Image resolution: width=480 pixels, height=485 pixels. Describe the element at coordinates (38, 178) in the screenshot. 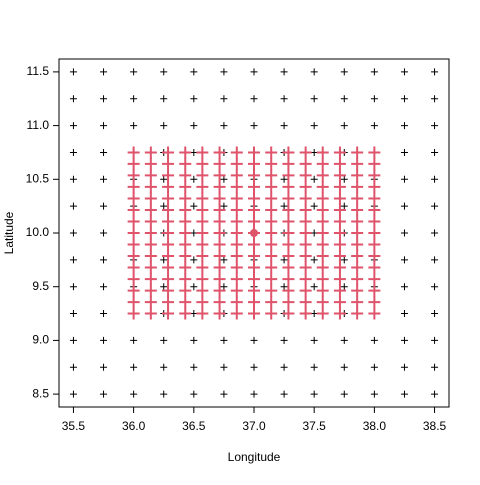

I see `y-tick-label: 10.5` at that location.